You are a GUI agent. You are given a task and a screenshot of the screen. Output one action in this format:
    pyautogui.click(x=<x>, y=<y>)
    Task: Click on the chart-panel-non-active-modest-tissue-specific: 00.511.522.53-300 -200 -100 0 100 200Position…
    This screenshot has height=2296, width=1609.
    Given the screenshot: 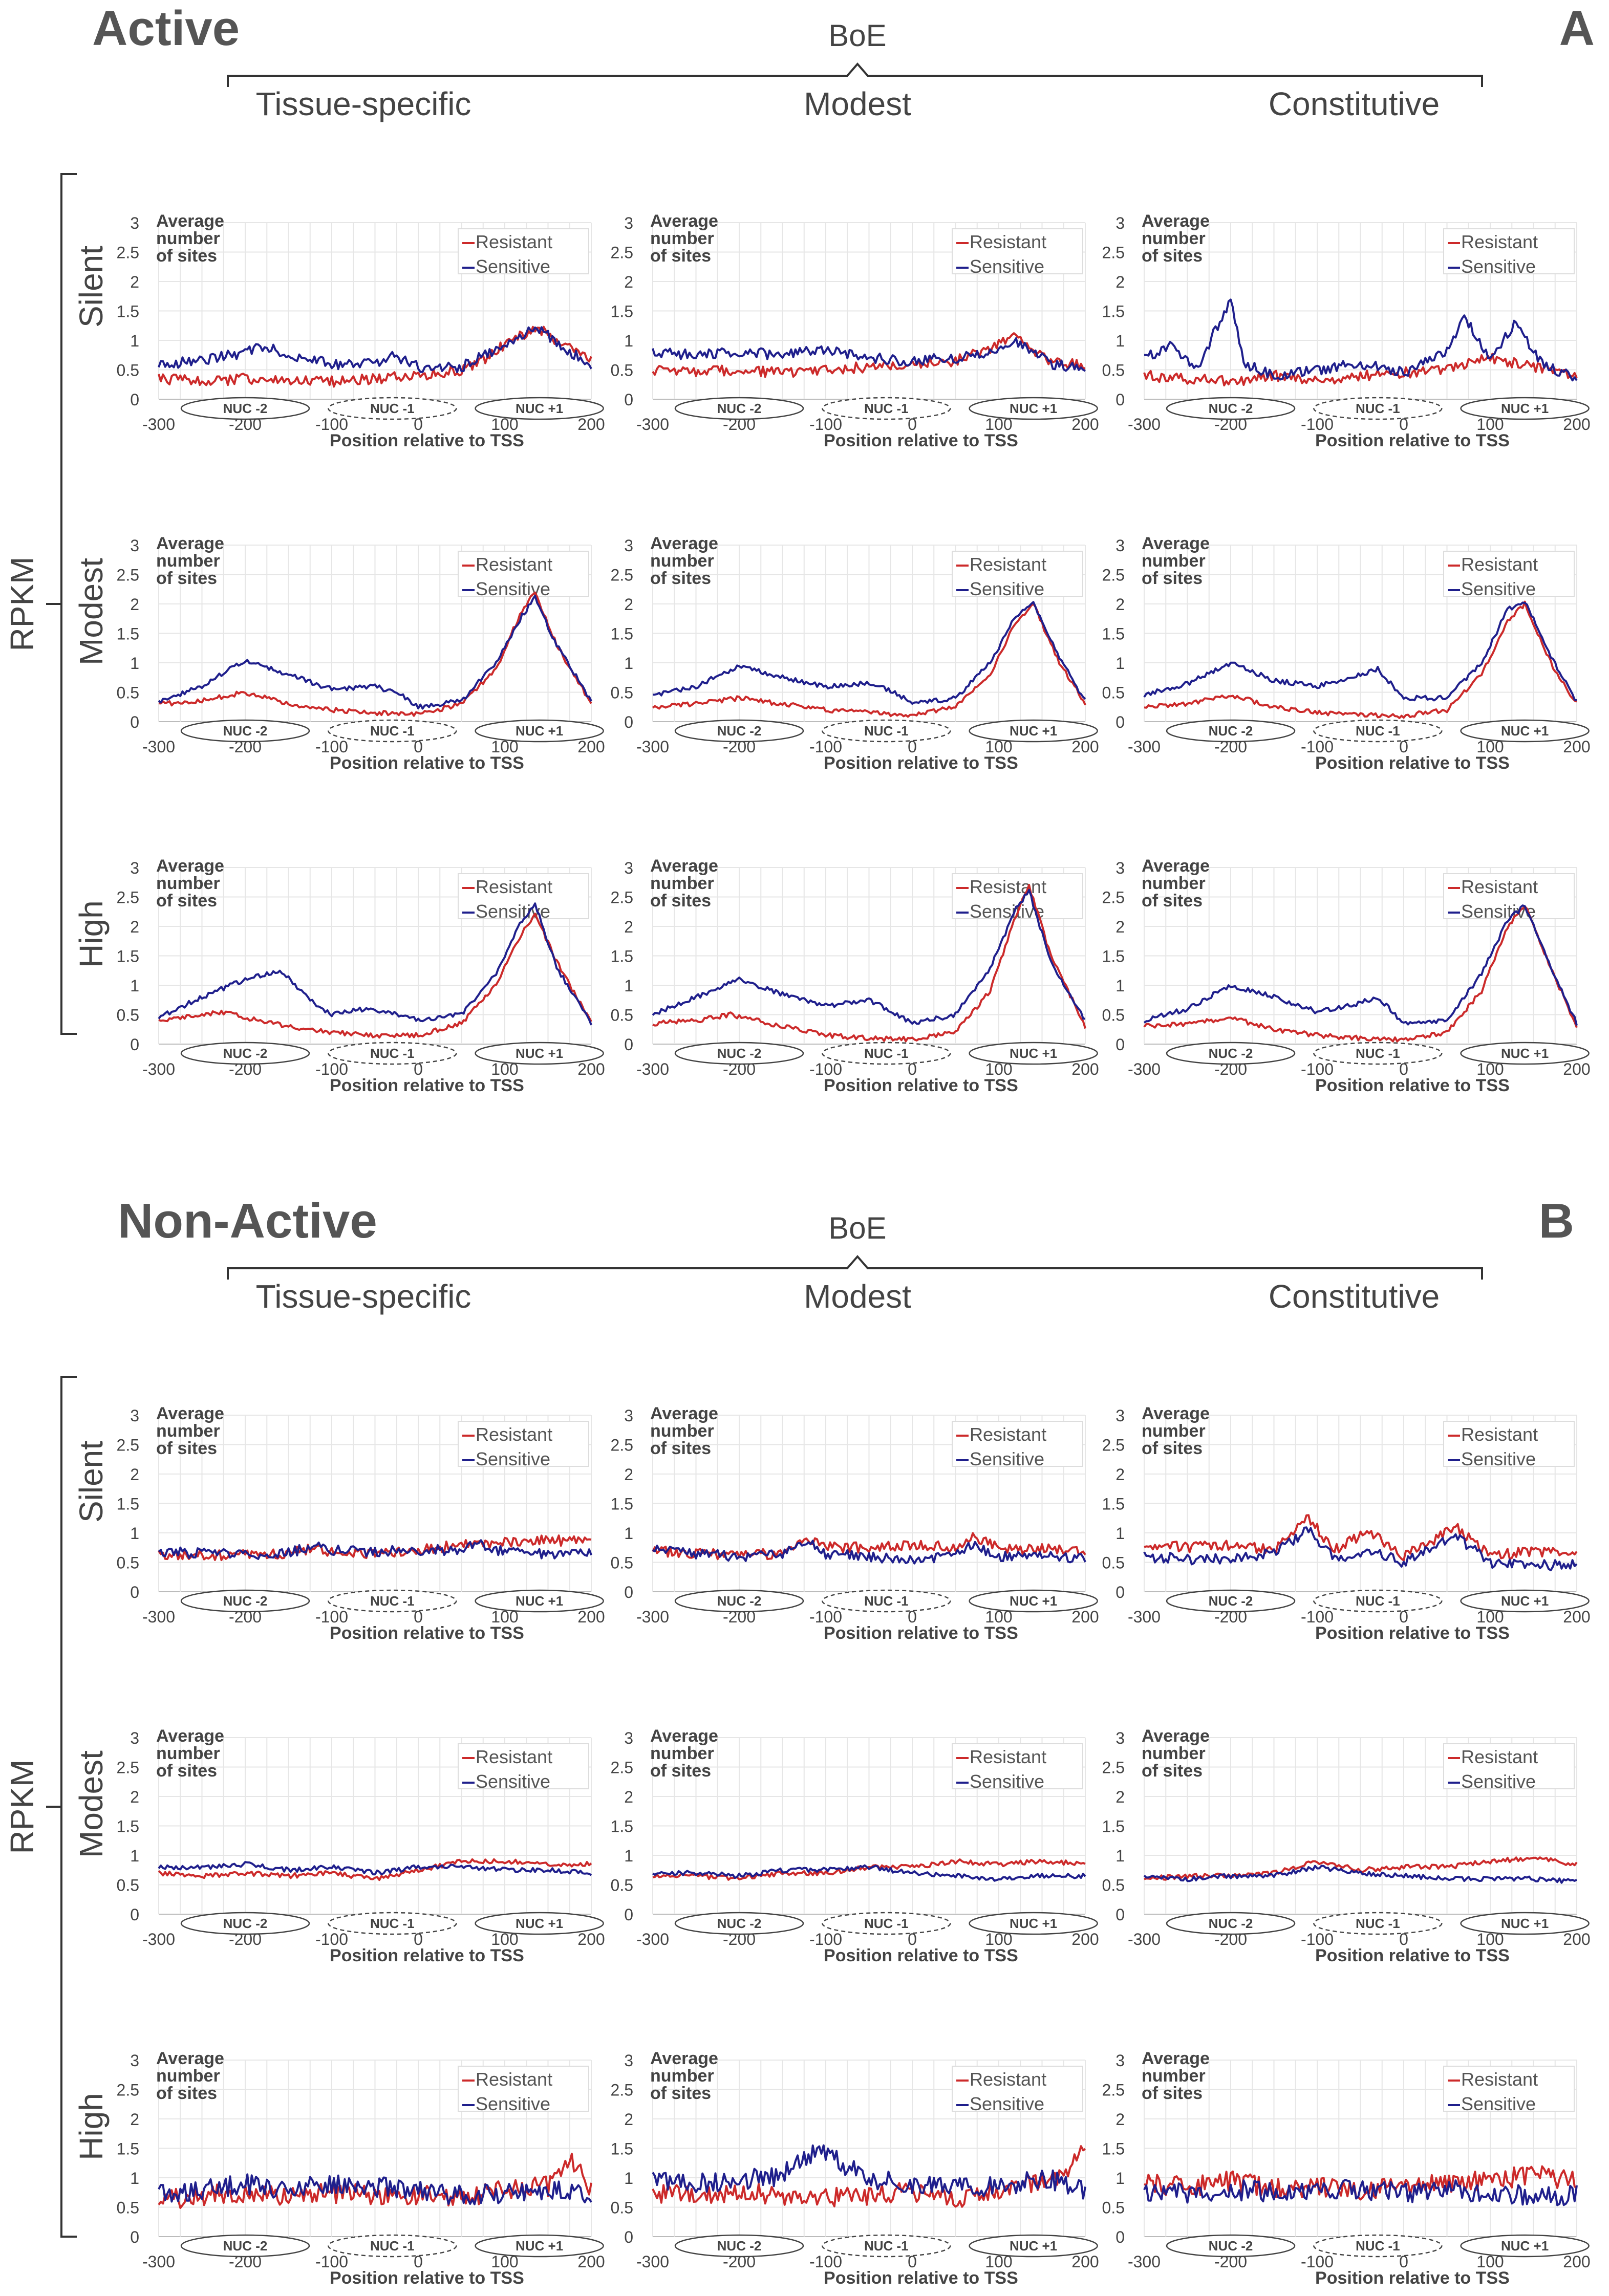 What is the action you would take?
    pyautogui.click(x=361, y=1845)
    